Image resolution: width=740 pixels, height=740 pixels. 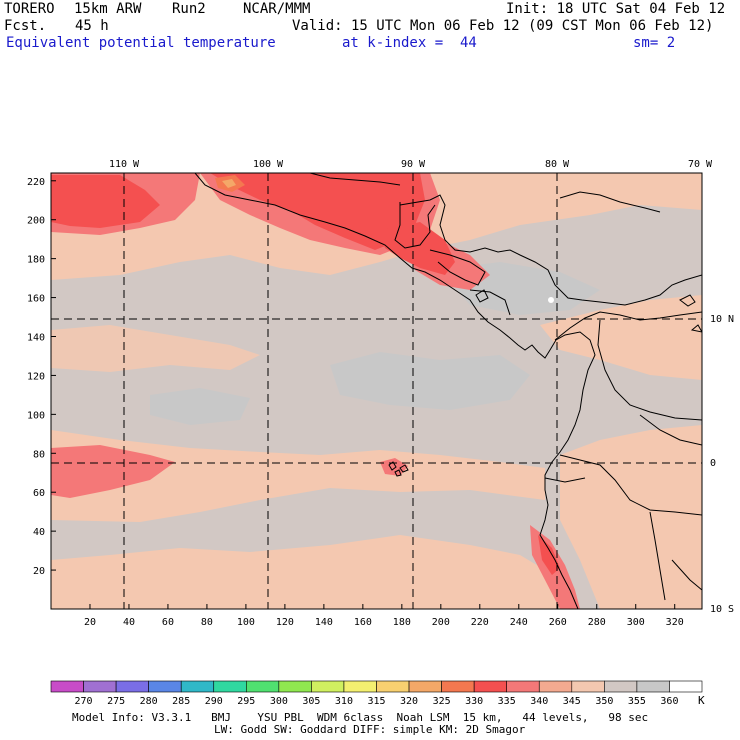 I want to click on lat-label-10n: 10 N, so click(x=722, y=319).